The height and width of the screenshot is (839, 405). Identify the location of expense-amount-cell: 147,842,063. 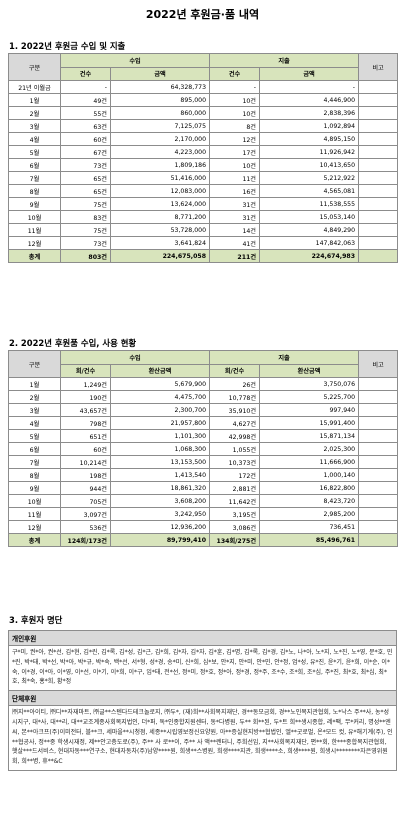
(309, 243).